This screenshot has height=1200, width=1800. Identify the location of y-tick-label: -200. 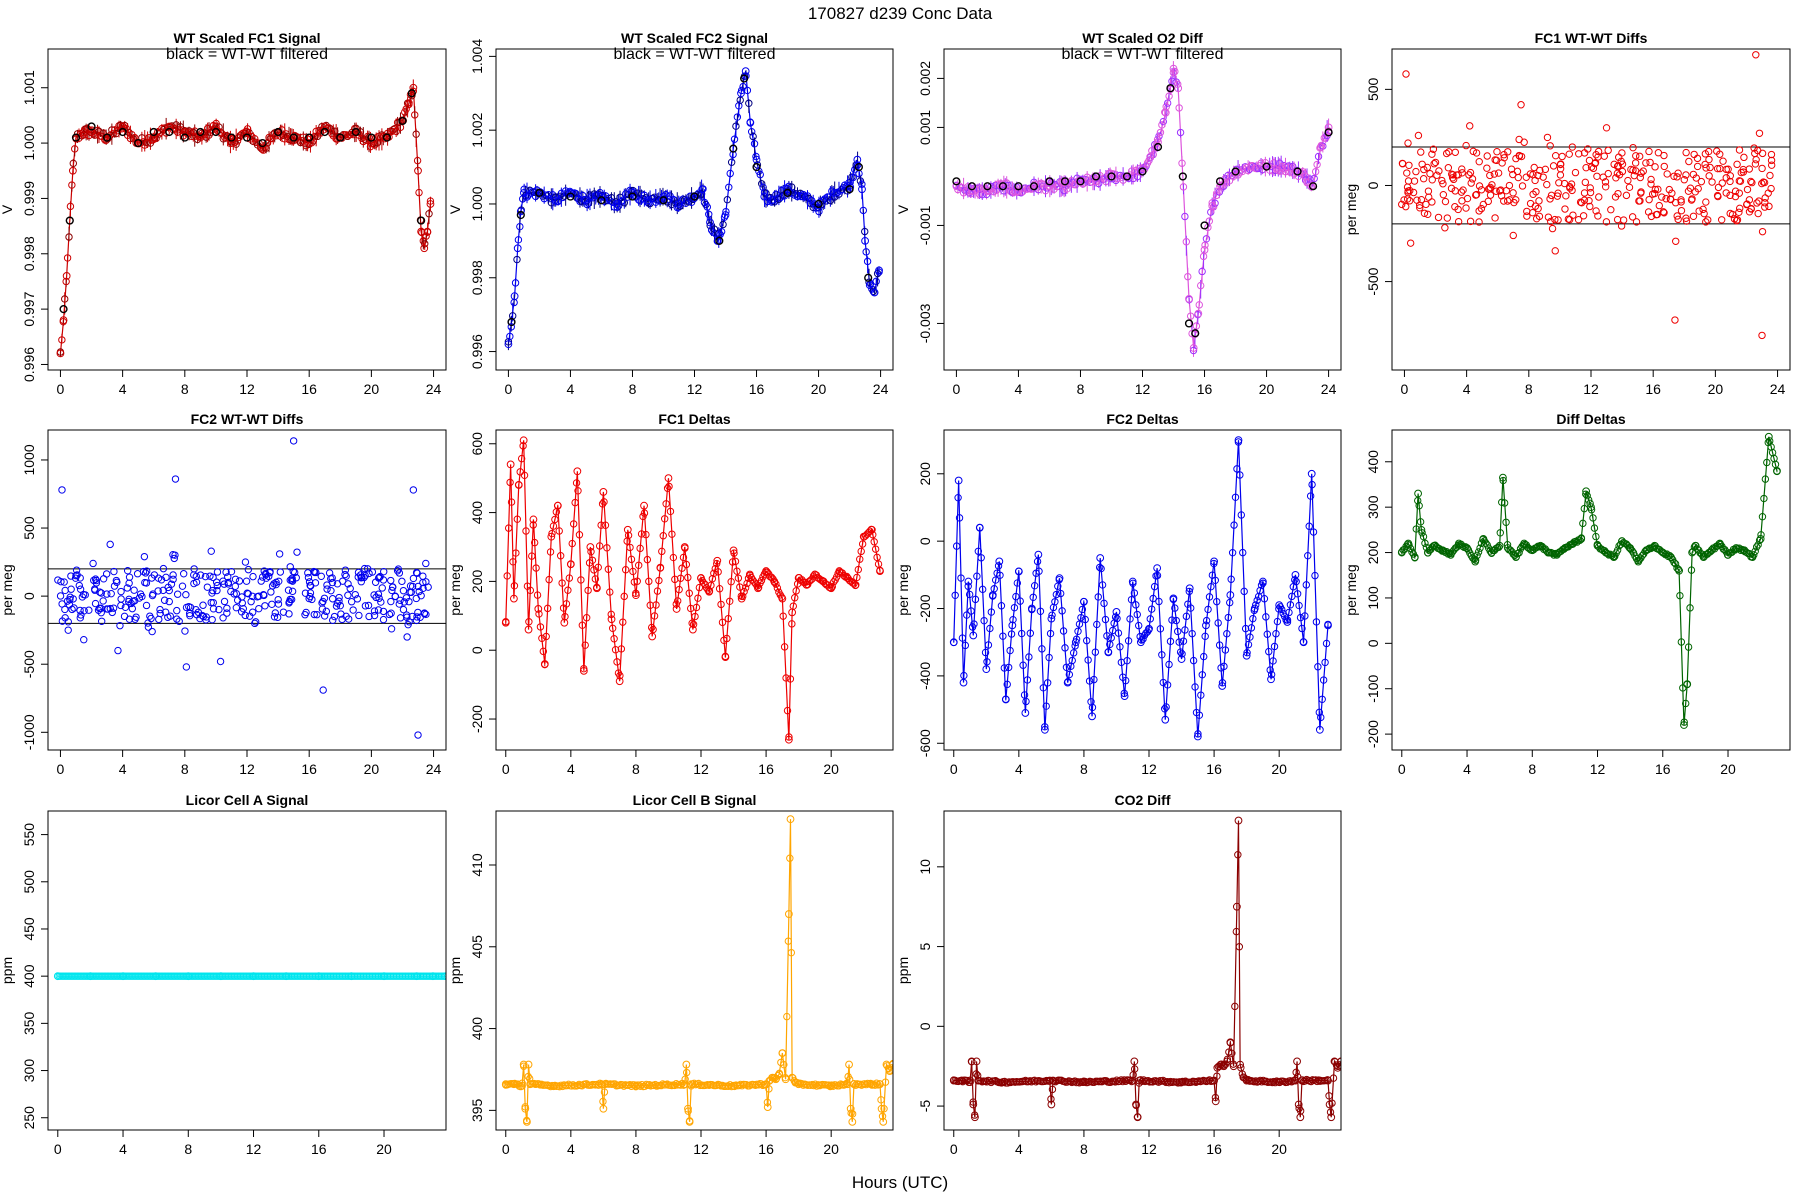
(477, 719).